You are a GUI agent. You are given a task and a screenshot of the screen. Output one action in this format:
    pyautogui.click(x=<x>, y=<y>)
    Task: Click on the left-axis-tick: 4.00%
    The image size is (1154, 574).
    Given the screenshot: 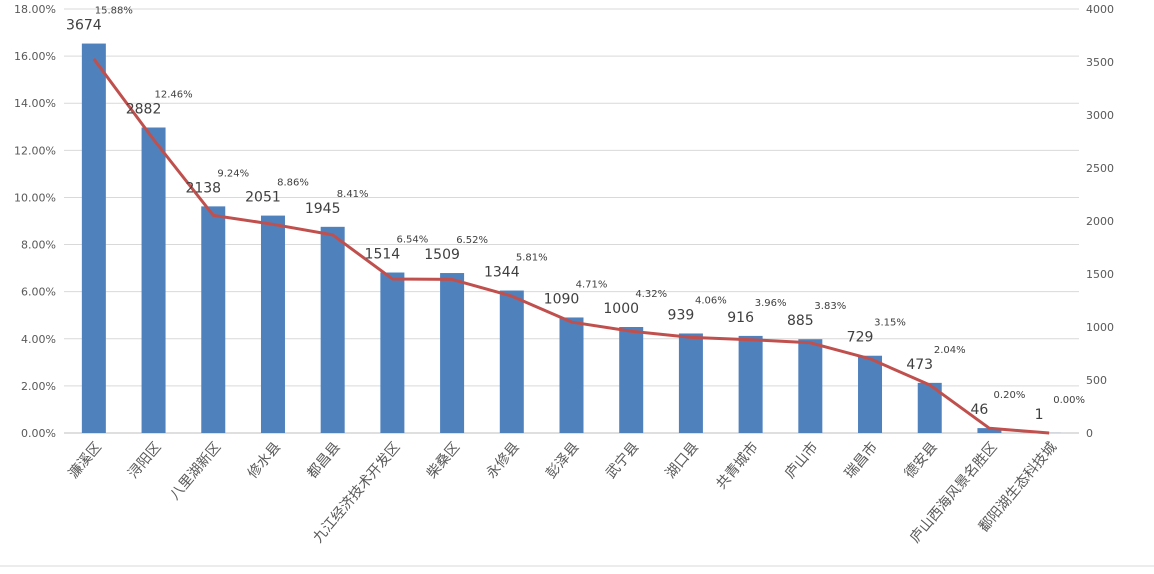 What is the action you would take?
    pyautogui.click(x=38, y=339)
    